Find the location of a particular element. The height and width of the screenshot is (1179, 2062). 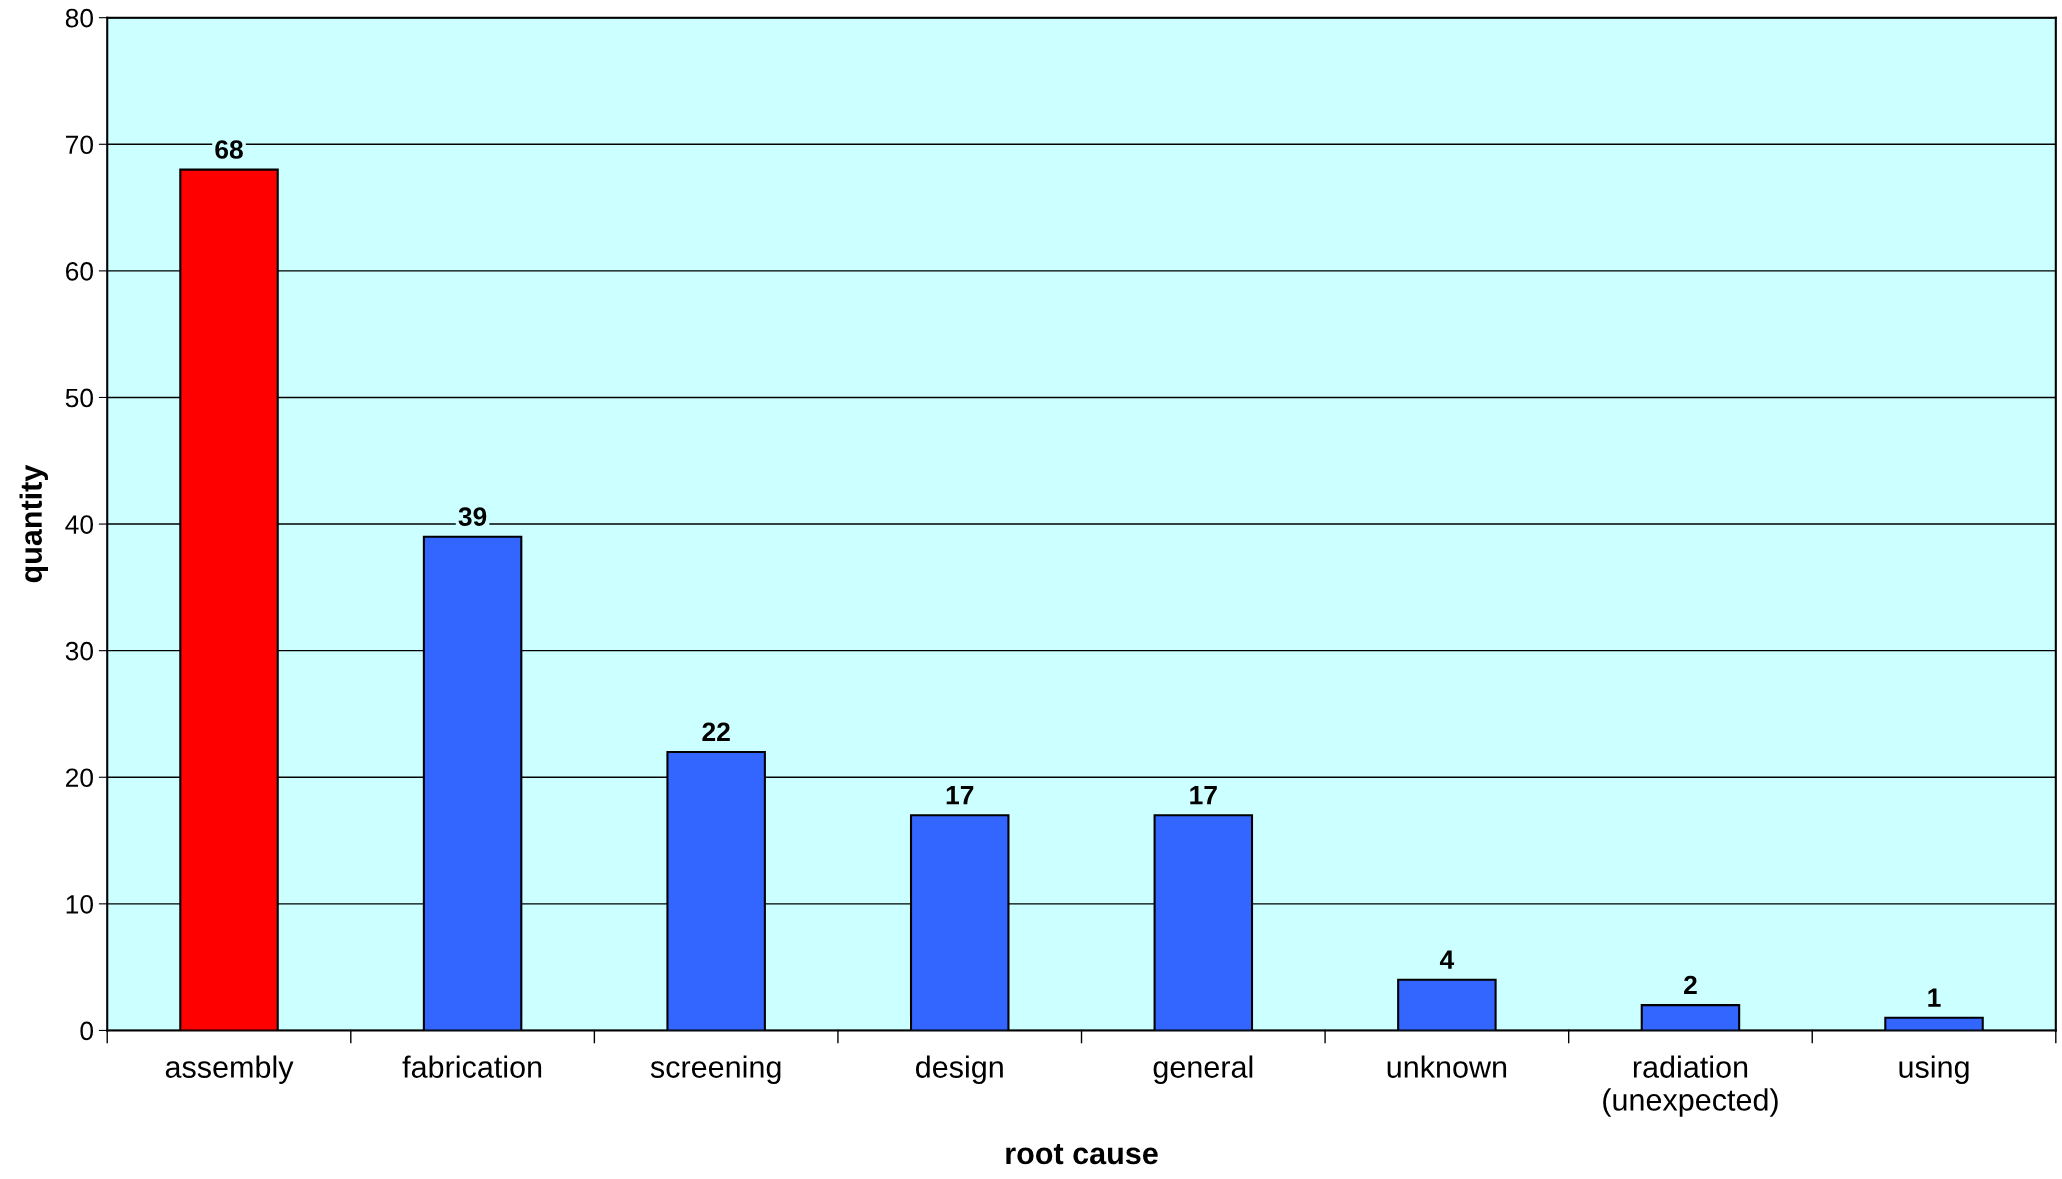

data-label: 2 is located at coordinates (1690, 985).